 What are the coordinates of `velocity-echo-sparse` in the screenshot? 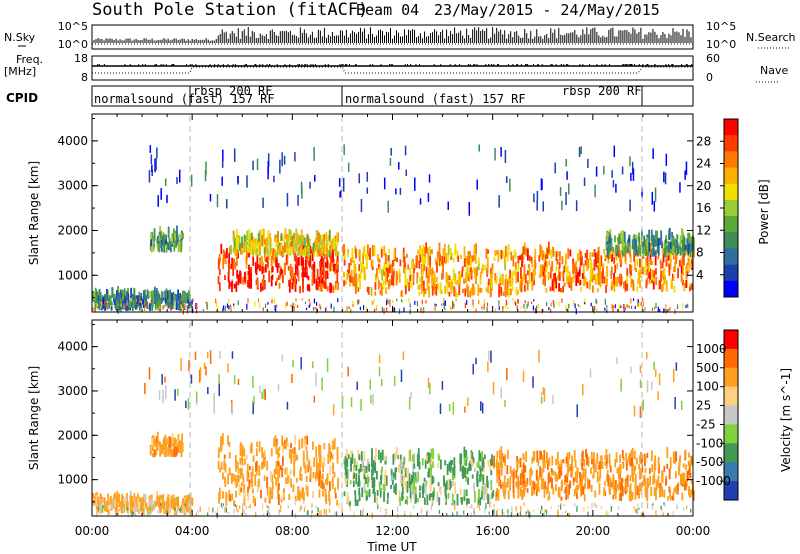 It's located at (482, 408).